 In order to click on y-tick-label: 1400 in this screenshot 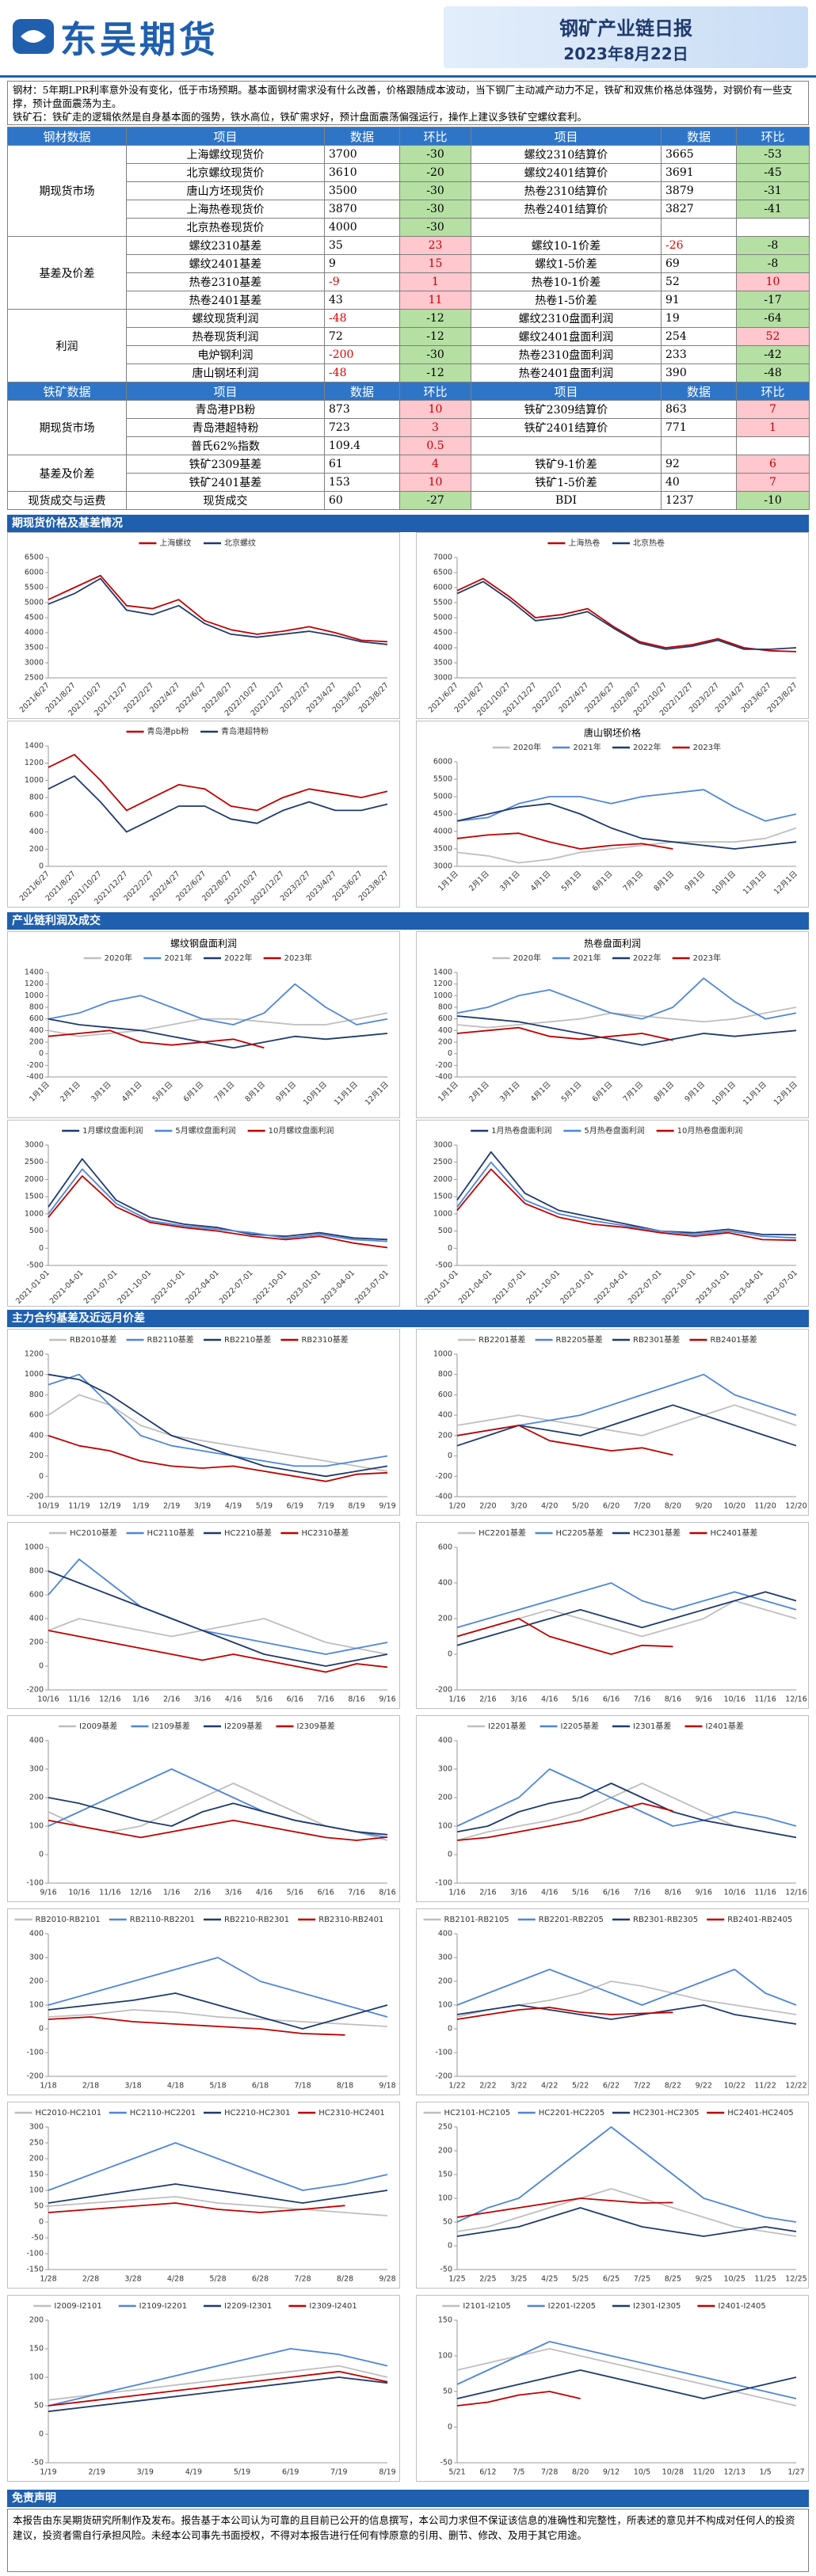, I will do `click(34, 746)`.